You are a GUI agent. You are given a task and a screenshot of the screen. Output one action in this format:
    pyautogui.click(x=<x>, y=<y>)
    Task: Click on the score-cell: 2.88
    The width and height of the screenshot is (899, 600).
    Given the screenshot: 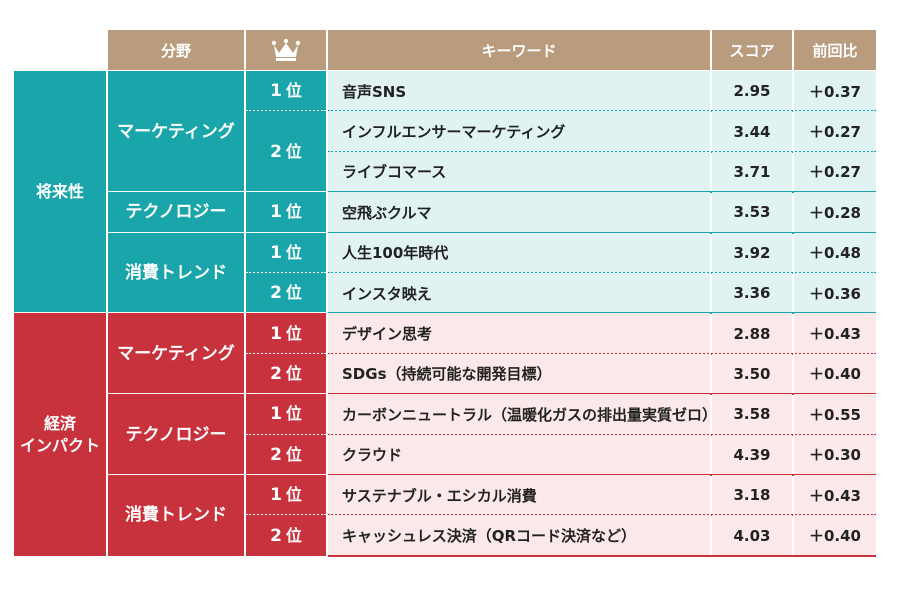 What is the action you would take?
    pyautogui.click(x=752, y=333)
    